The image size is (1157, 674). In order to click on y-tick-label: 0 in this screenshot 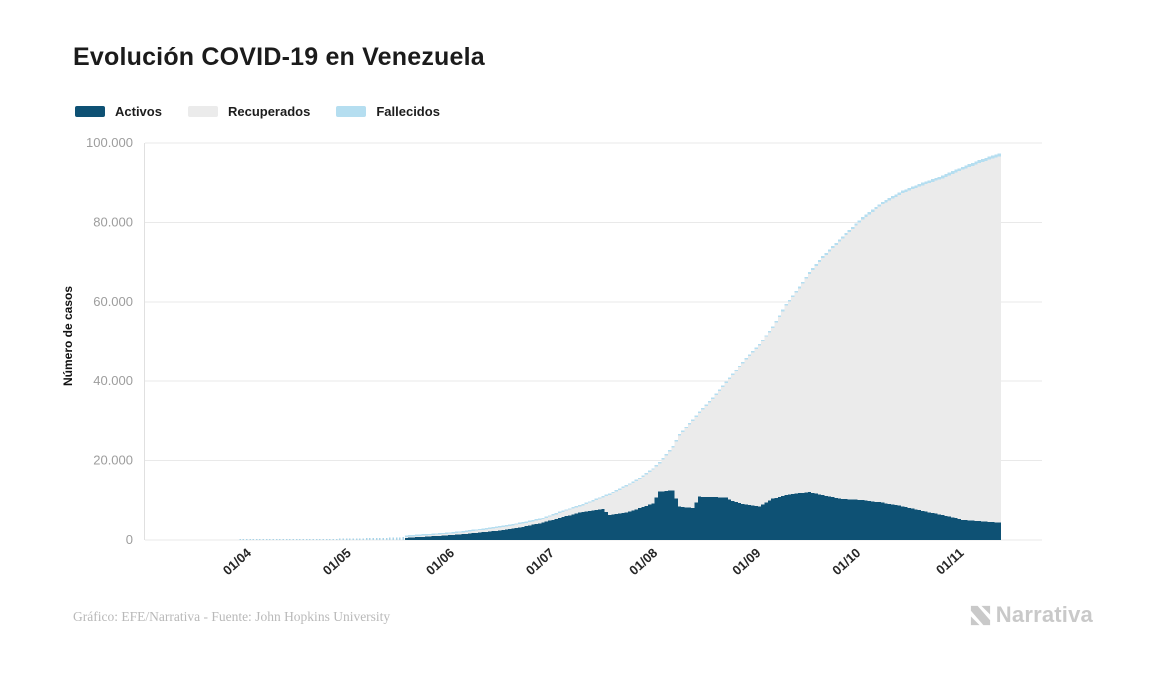, I will do `click(129, 539)`.